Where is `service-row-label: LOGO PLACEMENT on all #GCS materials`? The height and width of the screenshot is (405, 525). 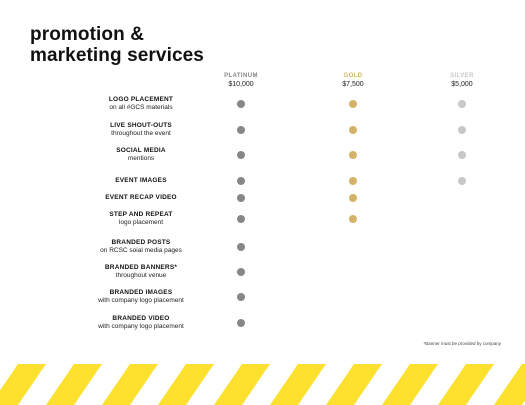
service-row-label: LOGO PLACEMENT on all #GCS materials is located at coordinates (141, 104).